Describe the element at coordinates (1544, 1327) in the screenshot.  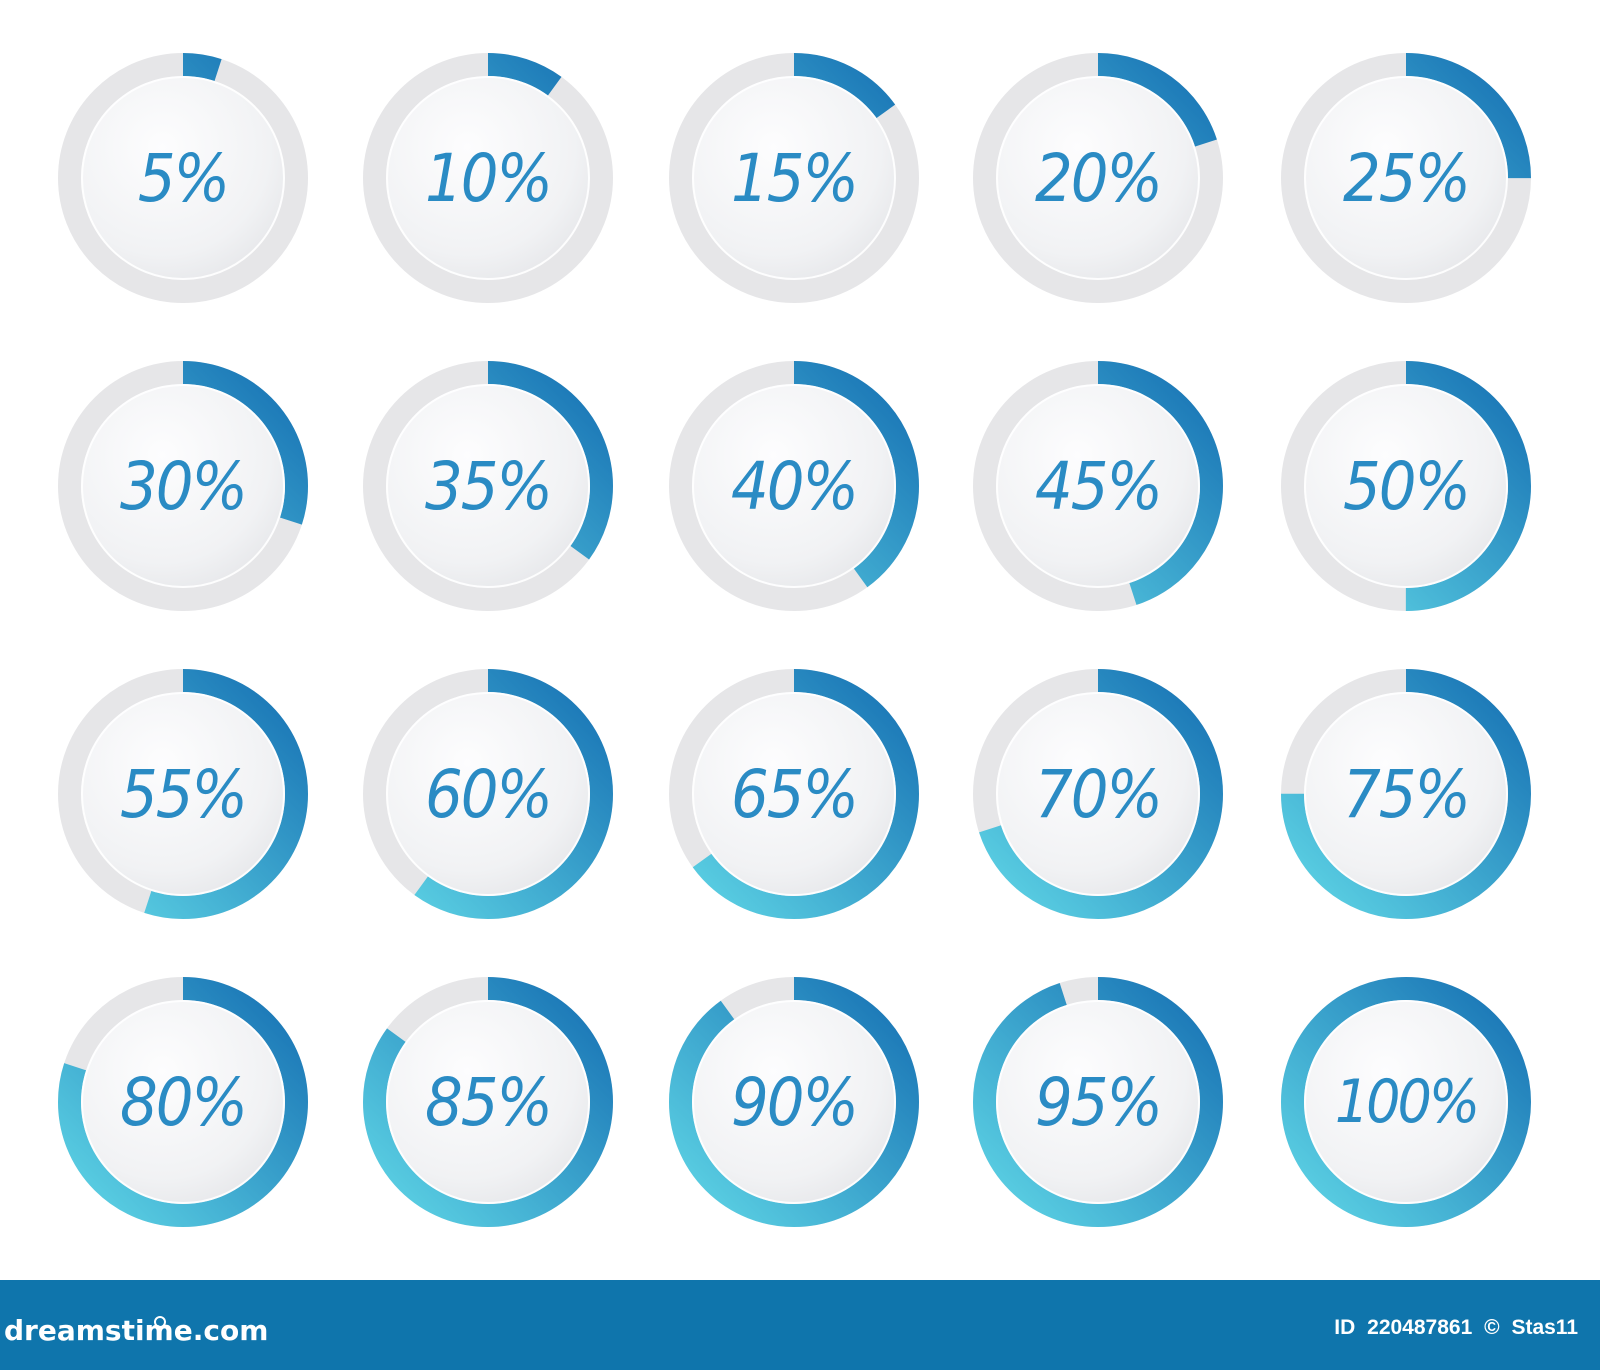
I see `author-name: Stas11` at that location.